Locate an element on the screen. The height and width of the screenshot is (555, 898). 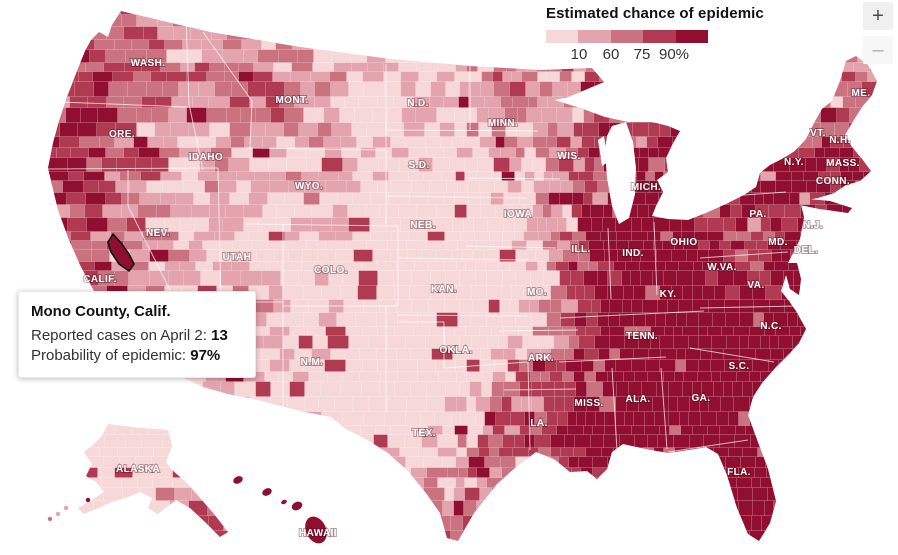
tooltip-probability-value: 97% is located at coordinates (205, 356).